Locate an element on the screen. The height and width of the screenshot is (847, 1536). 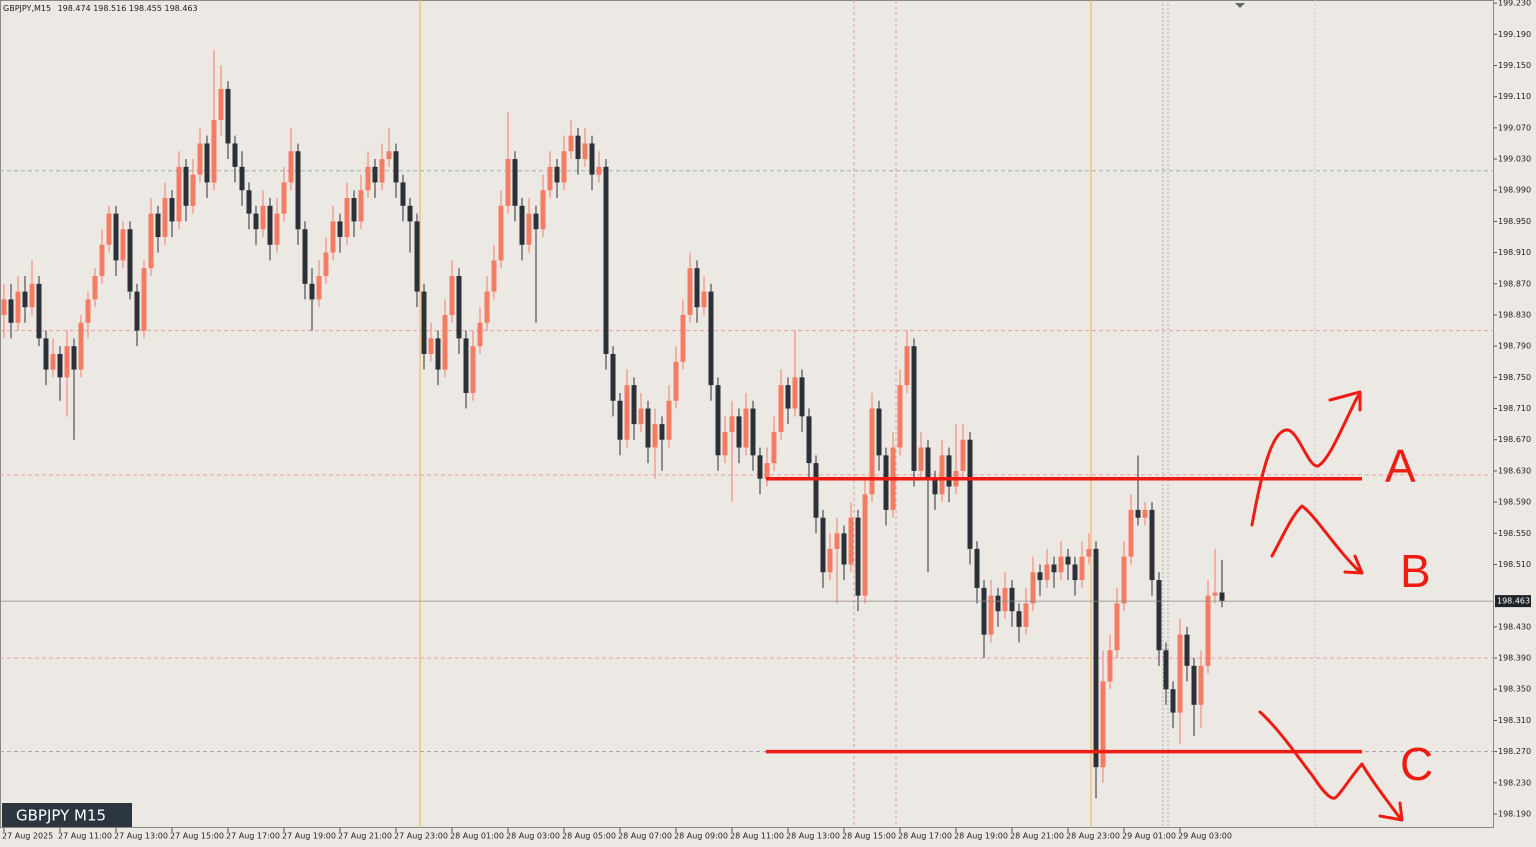
x-tick-label: 28 Aug 05:00 is located at coordinates (589, 836).